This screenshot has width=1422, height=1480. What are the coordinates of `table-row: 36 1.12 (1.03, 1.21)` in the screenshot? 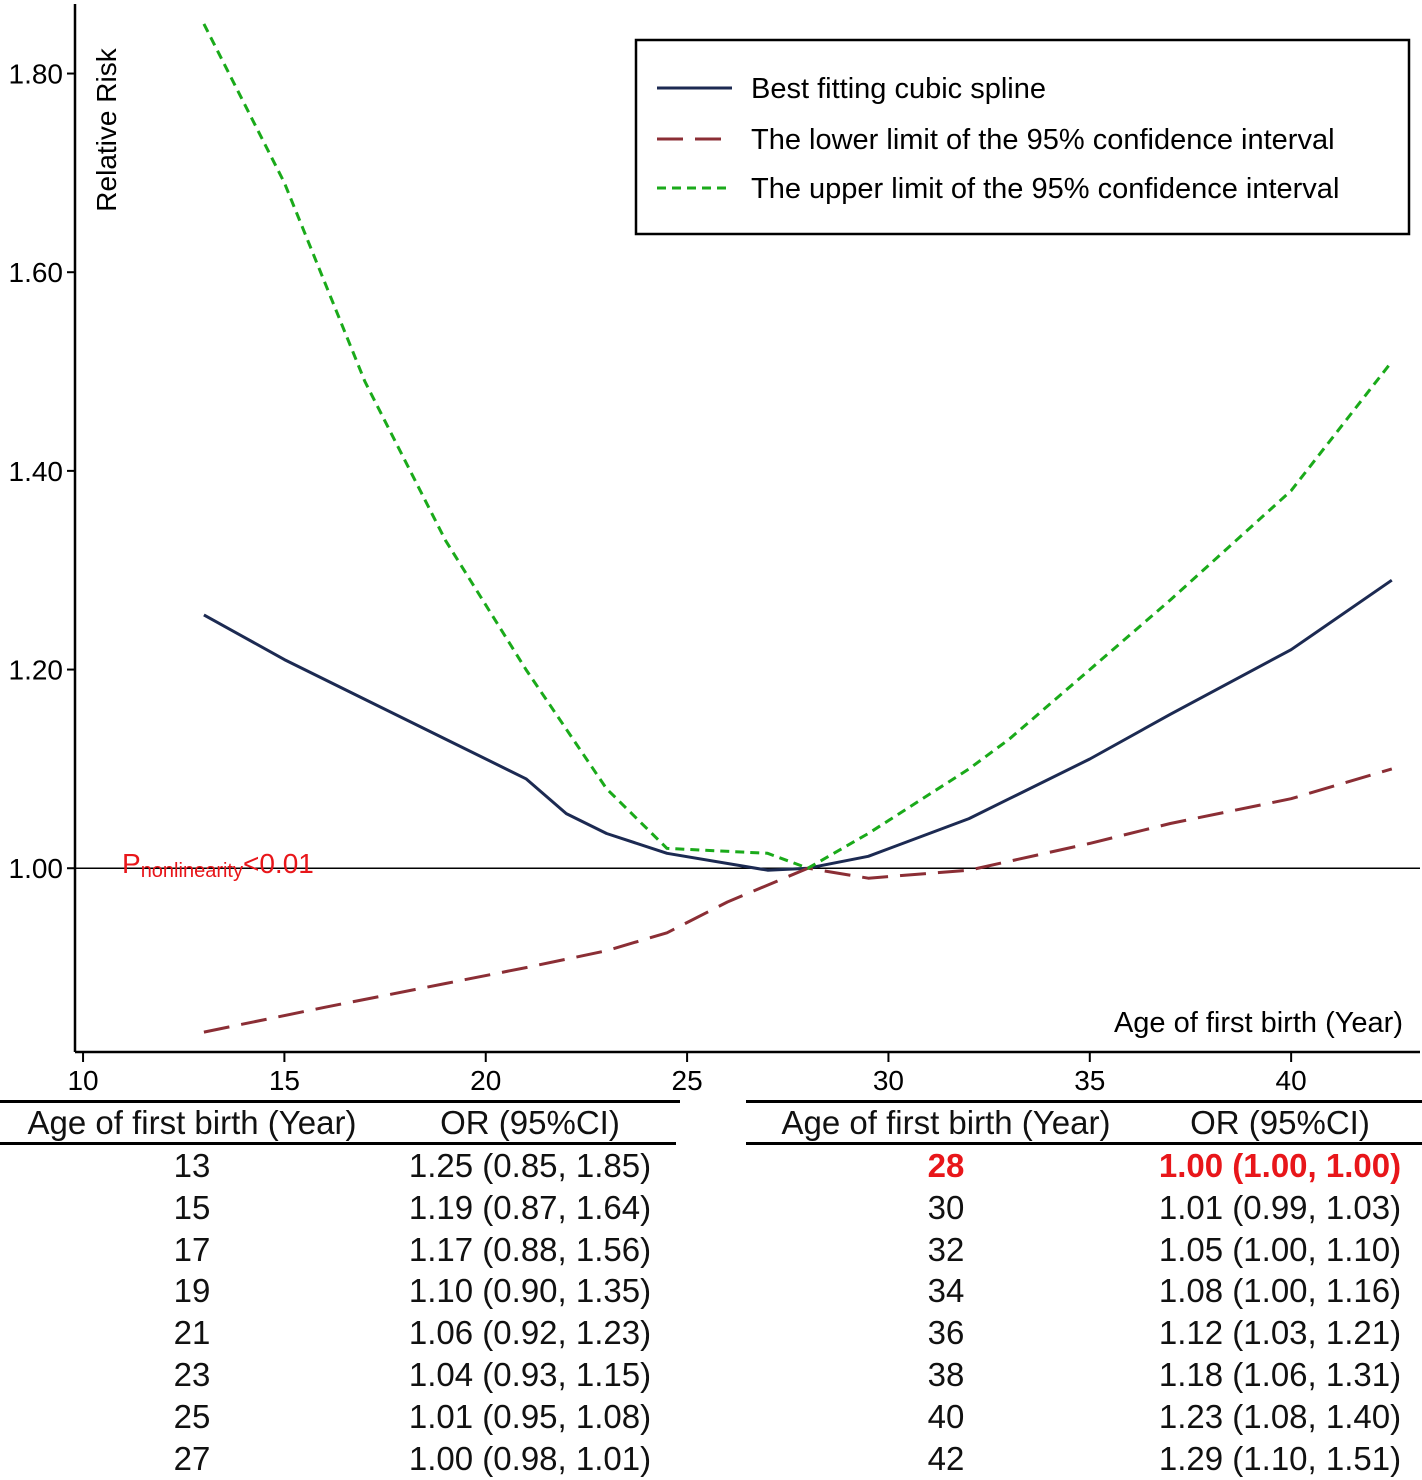 It's located at (1084, 1333).